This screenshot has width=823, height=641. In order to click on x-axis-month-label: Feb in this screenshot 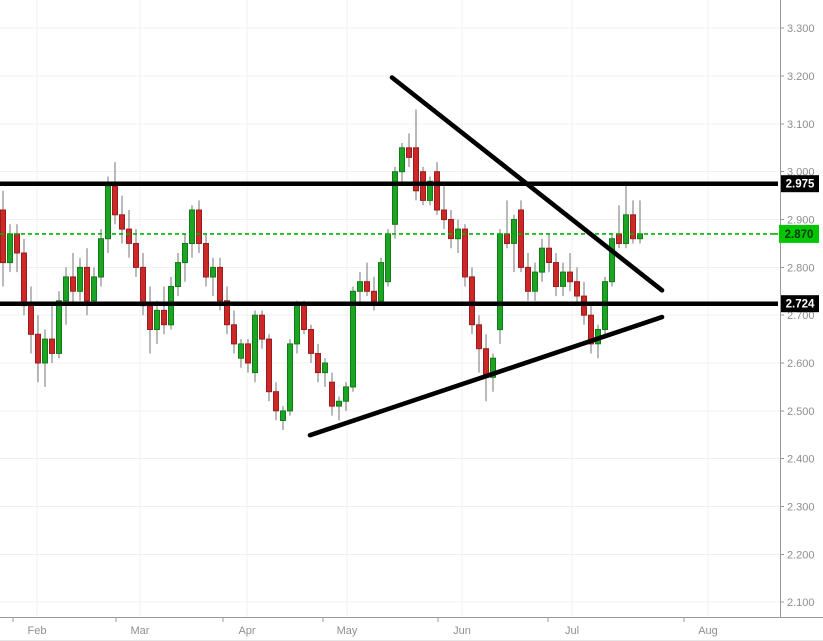, I will do `click(37, 631)`.